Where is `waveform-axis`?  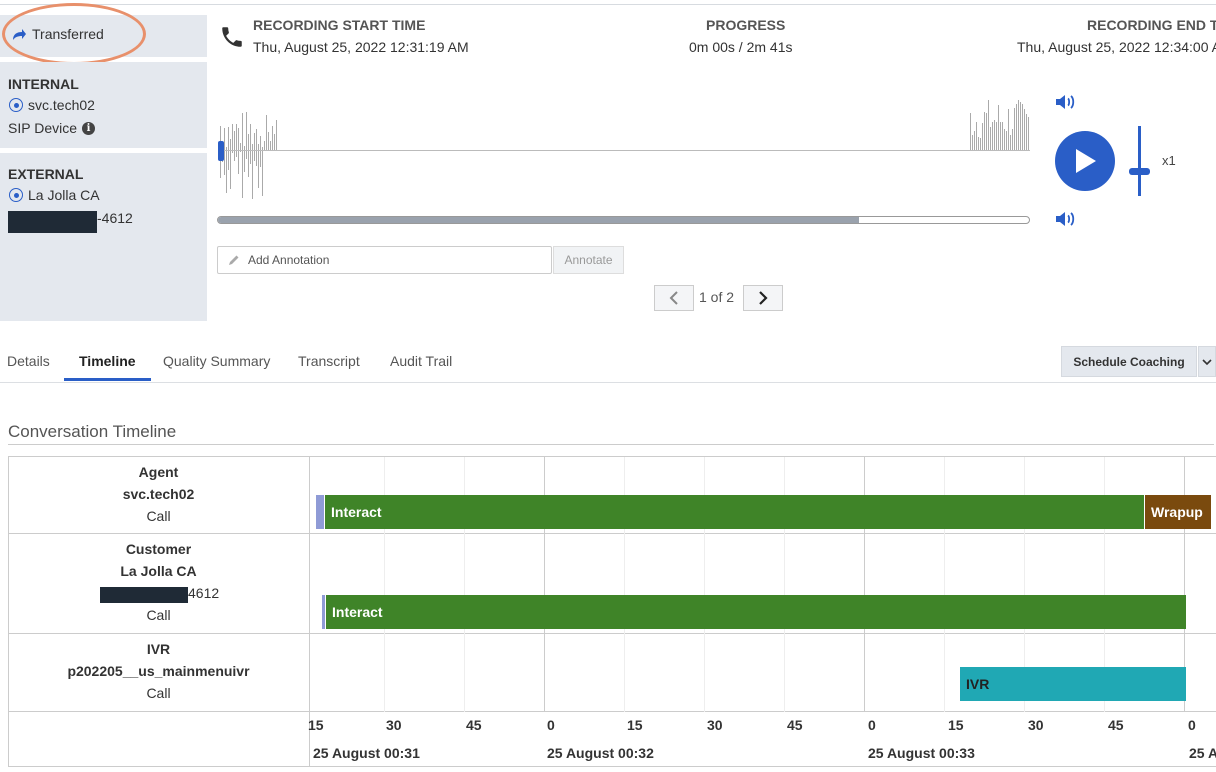 waveform-axis is located at coordinates (624, 150).